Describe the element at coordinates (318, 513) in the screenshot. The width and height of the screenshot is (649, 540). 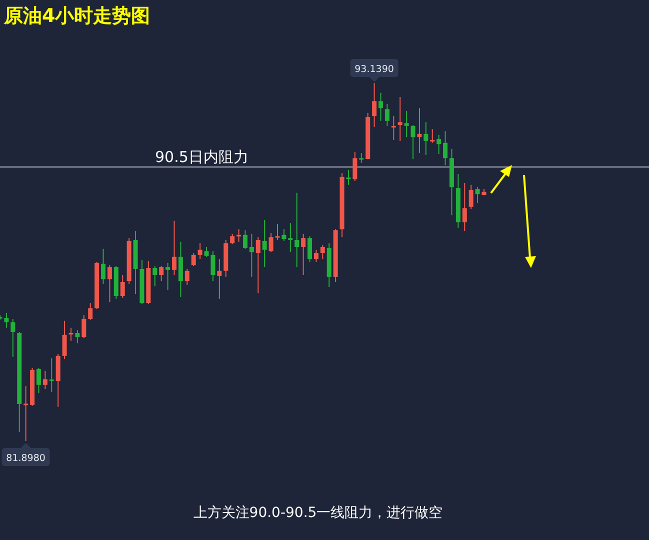
I see `text: 上方关注90.0-90.5一线阻力，进行做空` at that location.